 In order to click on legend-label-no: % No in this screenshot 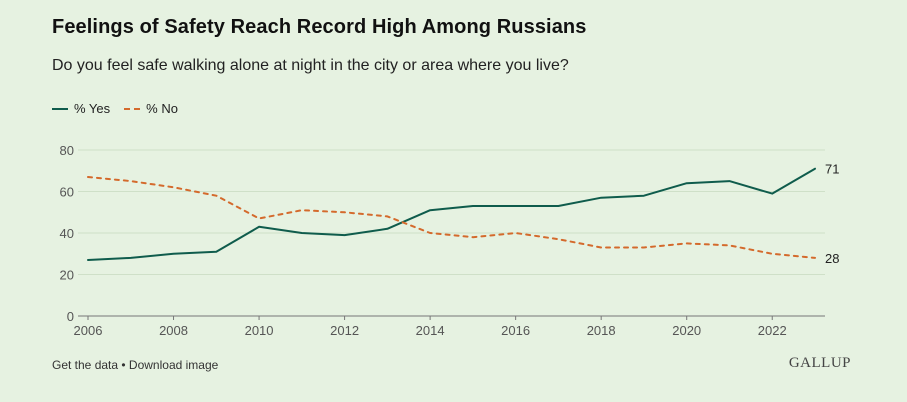, I will do `click(162, 108)`.